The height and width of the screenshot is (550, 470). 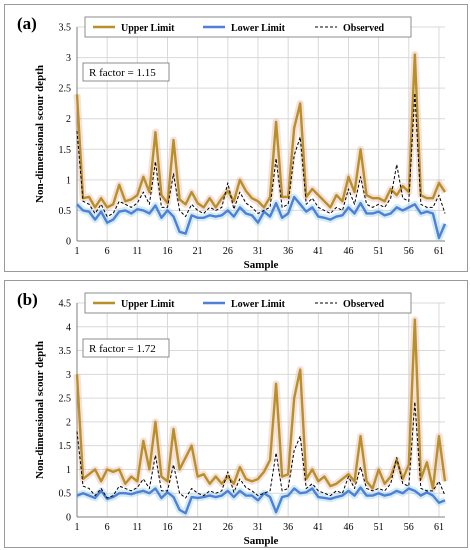 I want to click on chart-b-x-tick-label: 1, so click(x=77, y=527).